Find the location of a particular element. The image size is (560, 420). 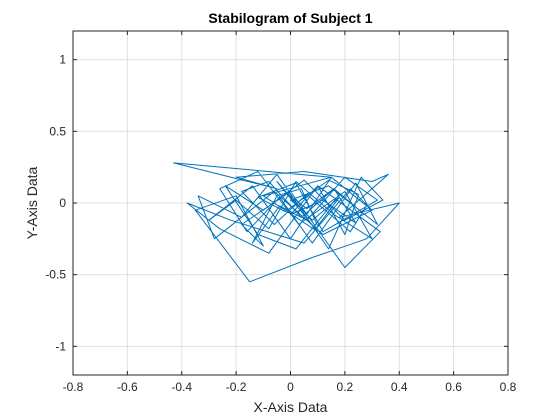

y-tick-label: 0.5 is located at coordinates (57, 131).